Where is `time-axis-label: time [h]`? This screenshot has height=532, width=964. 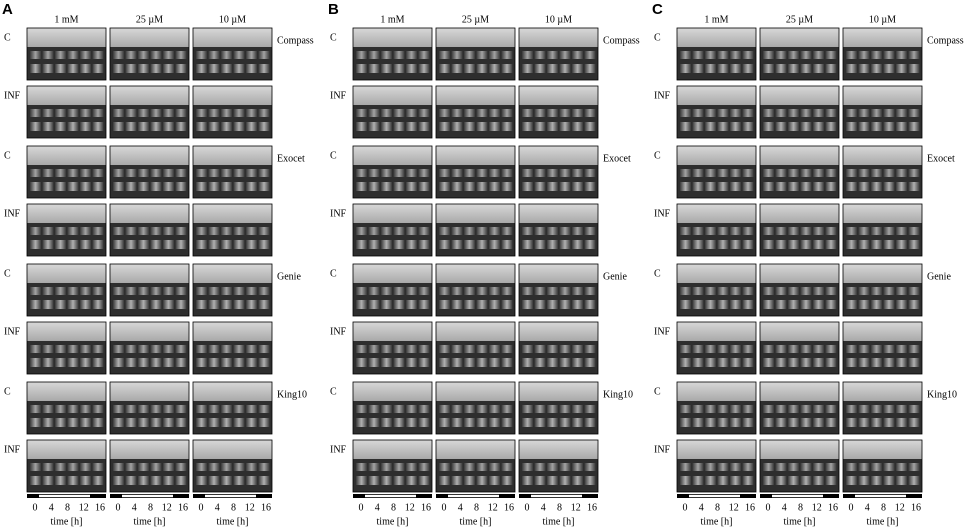 time-axis-label: time [h] is located at coordinates (67, 521).